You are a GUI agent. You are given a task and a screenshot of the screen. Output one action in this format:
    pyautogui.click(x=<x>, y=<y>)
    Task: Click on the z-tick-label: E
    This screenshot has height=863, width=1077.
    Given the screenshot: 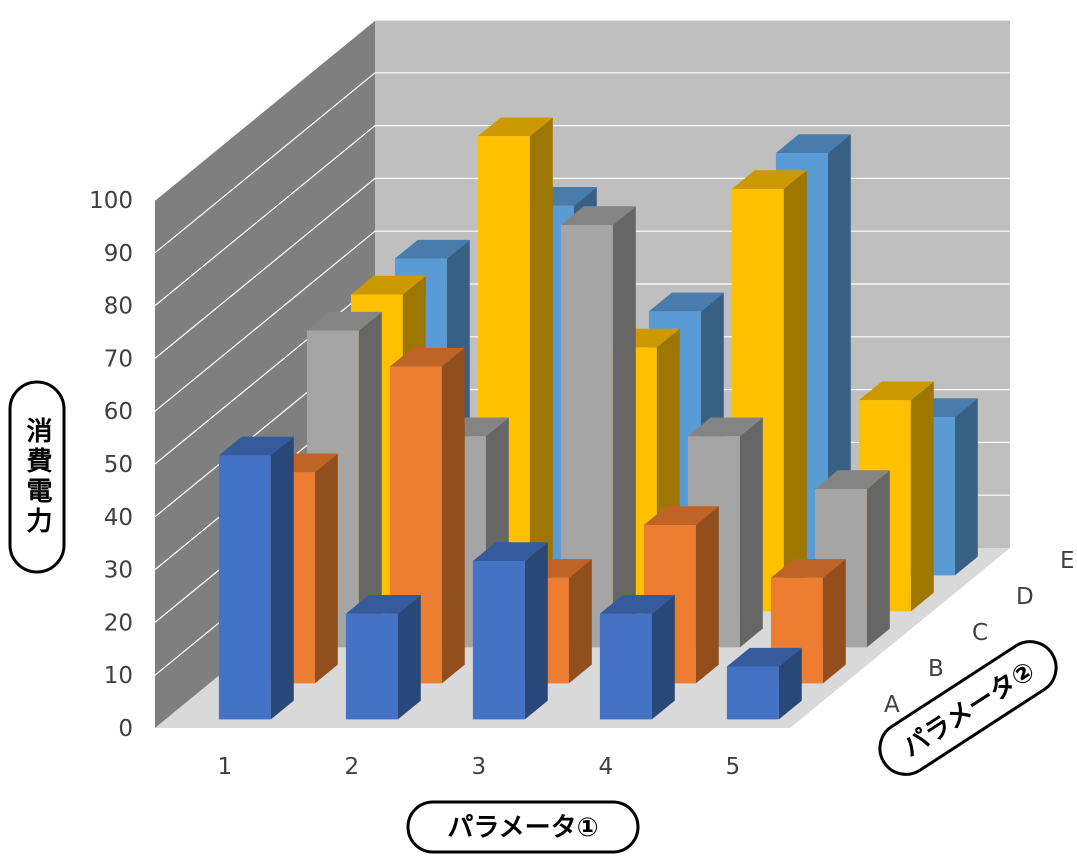 What is the action you would take?
    pyautogui.click(x=1067, y=561)
    